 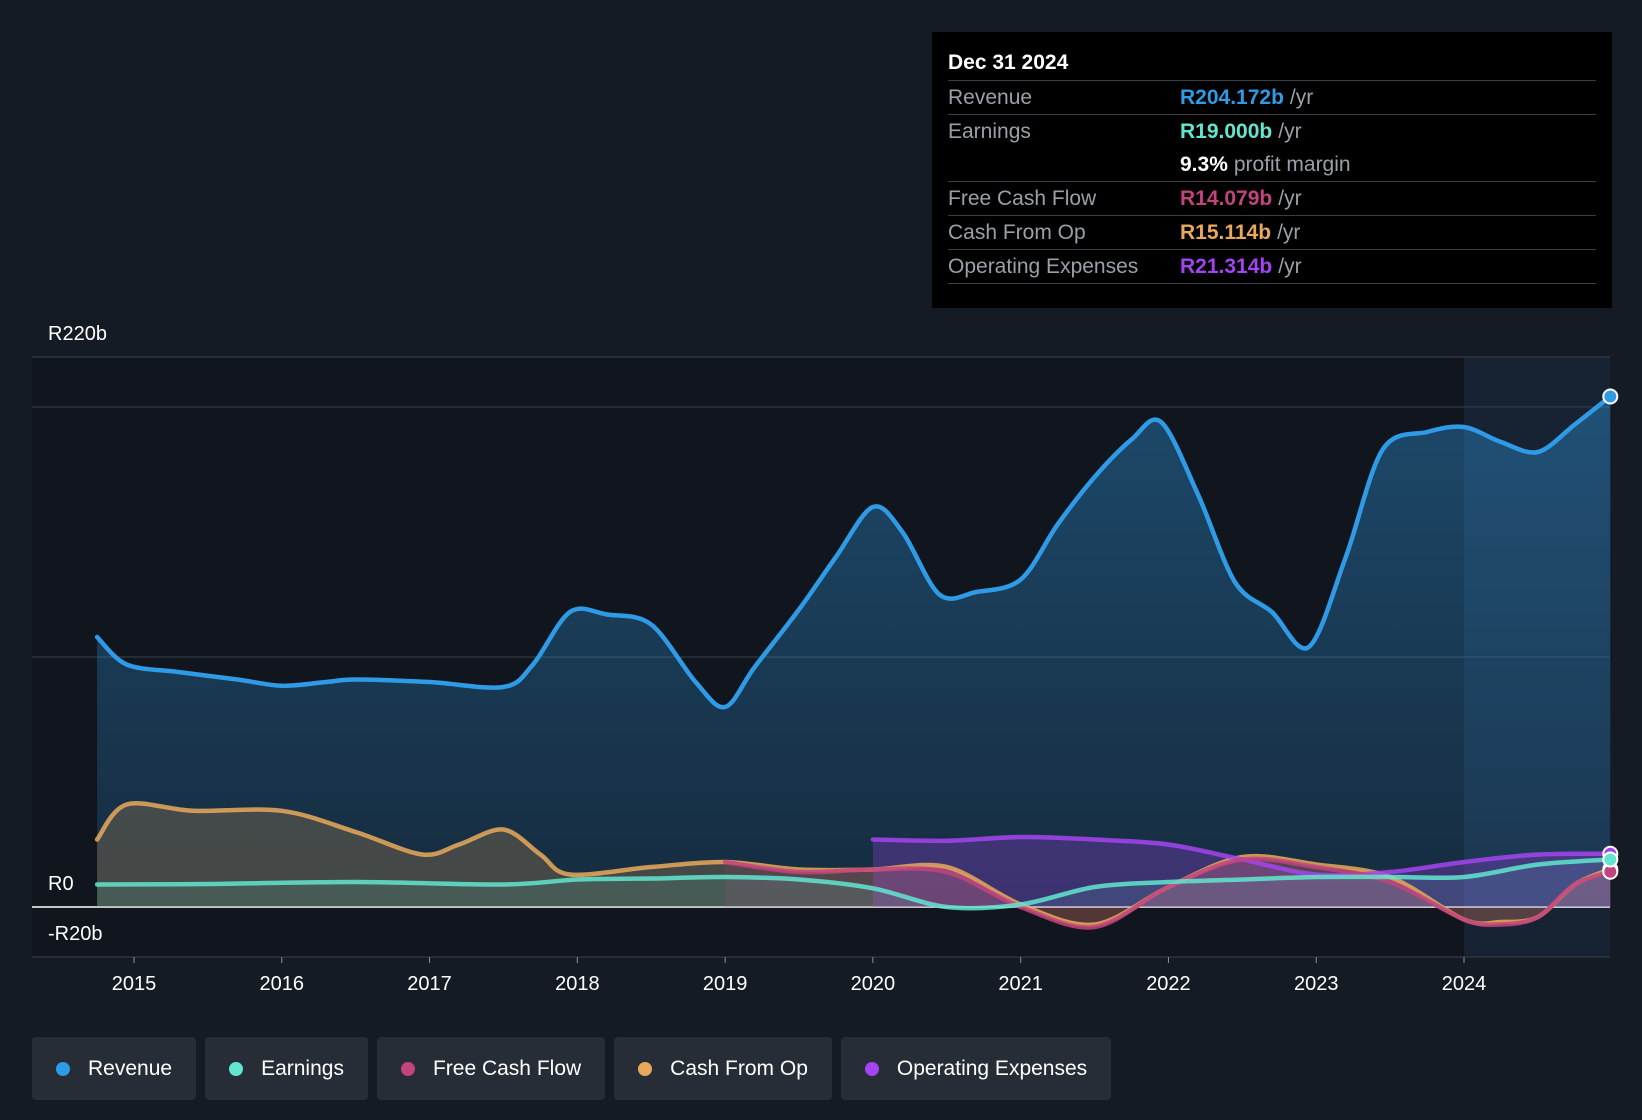 What do you see at coordinates (1204, 164) in the screenshot?
I see `tooltip-value-margin: 9.3%` at bounding box center [1204, 164].